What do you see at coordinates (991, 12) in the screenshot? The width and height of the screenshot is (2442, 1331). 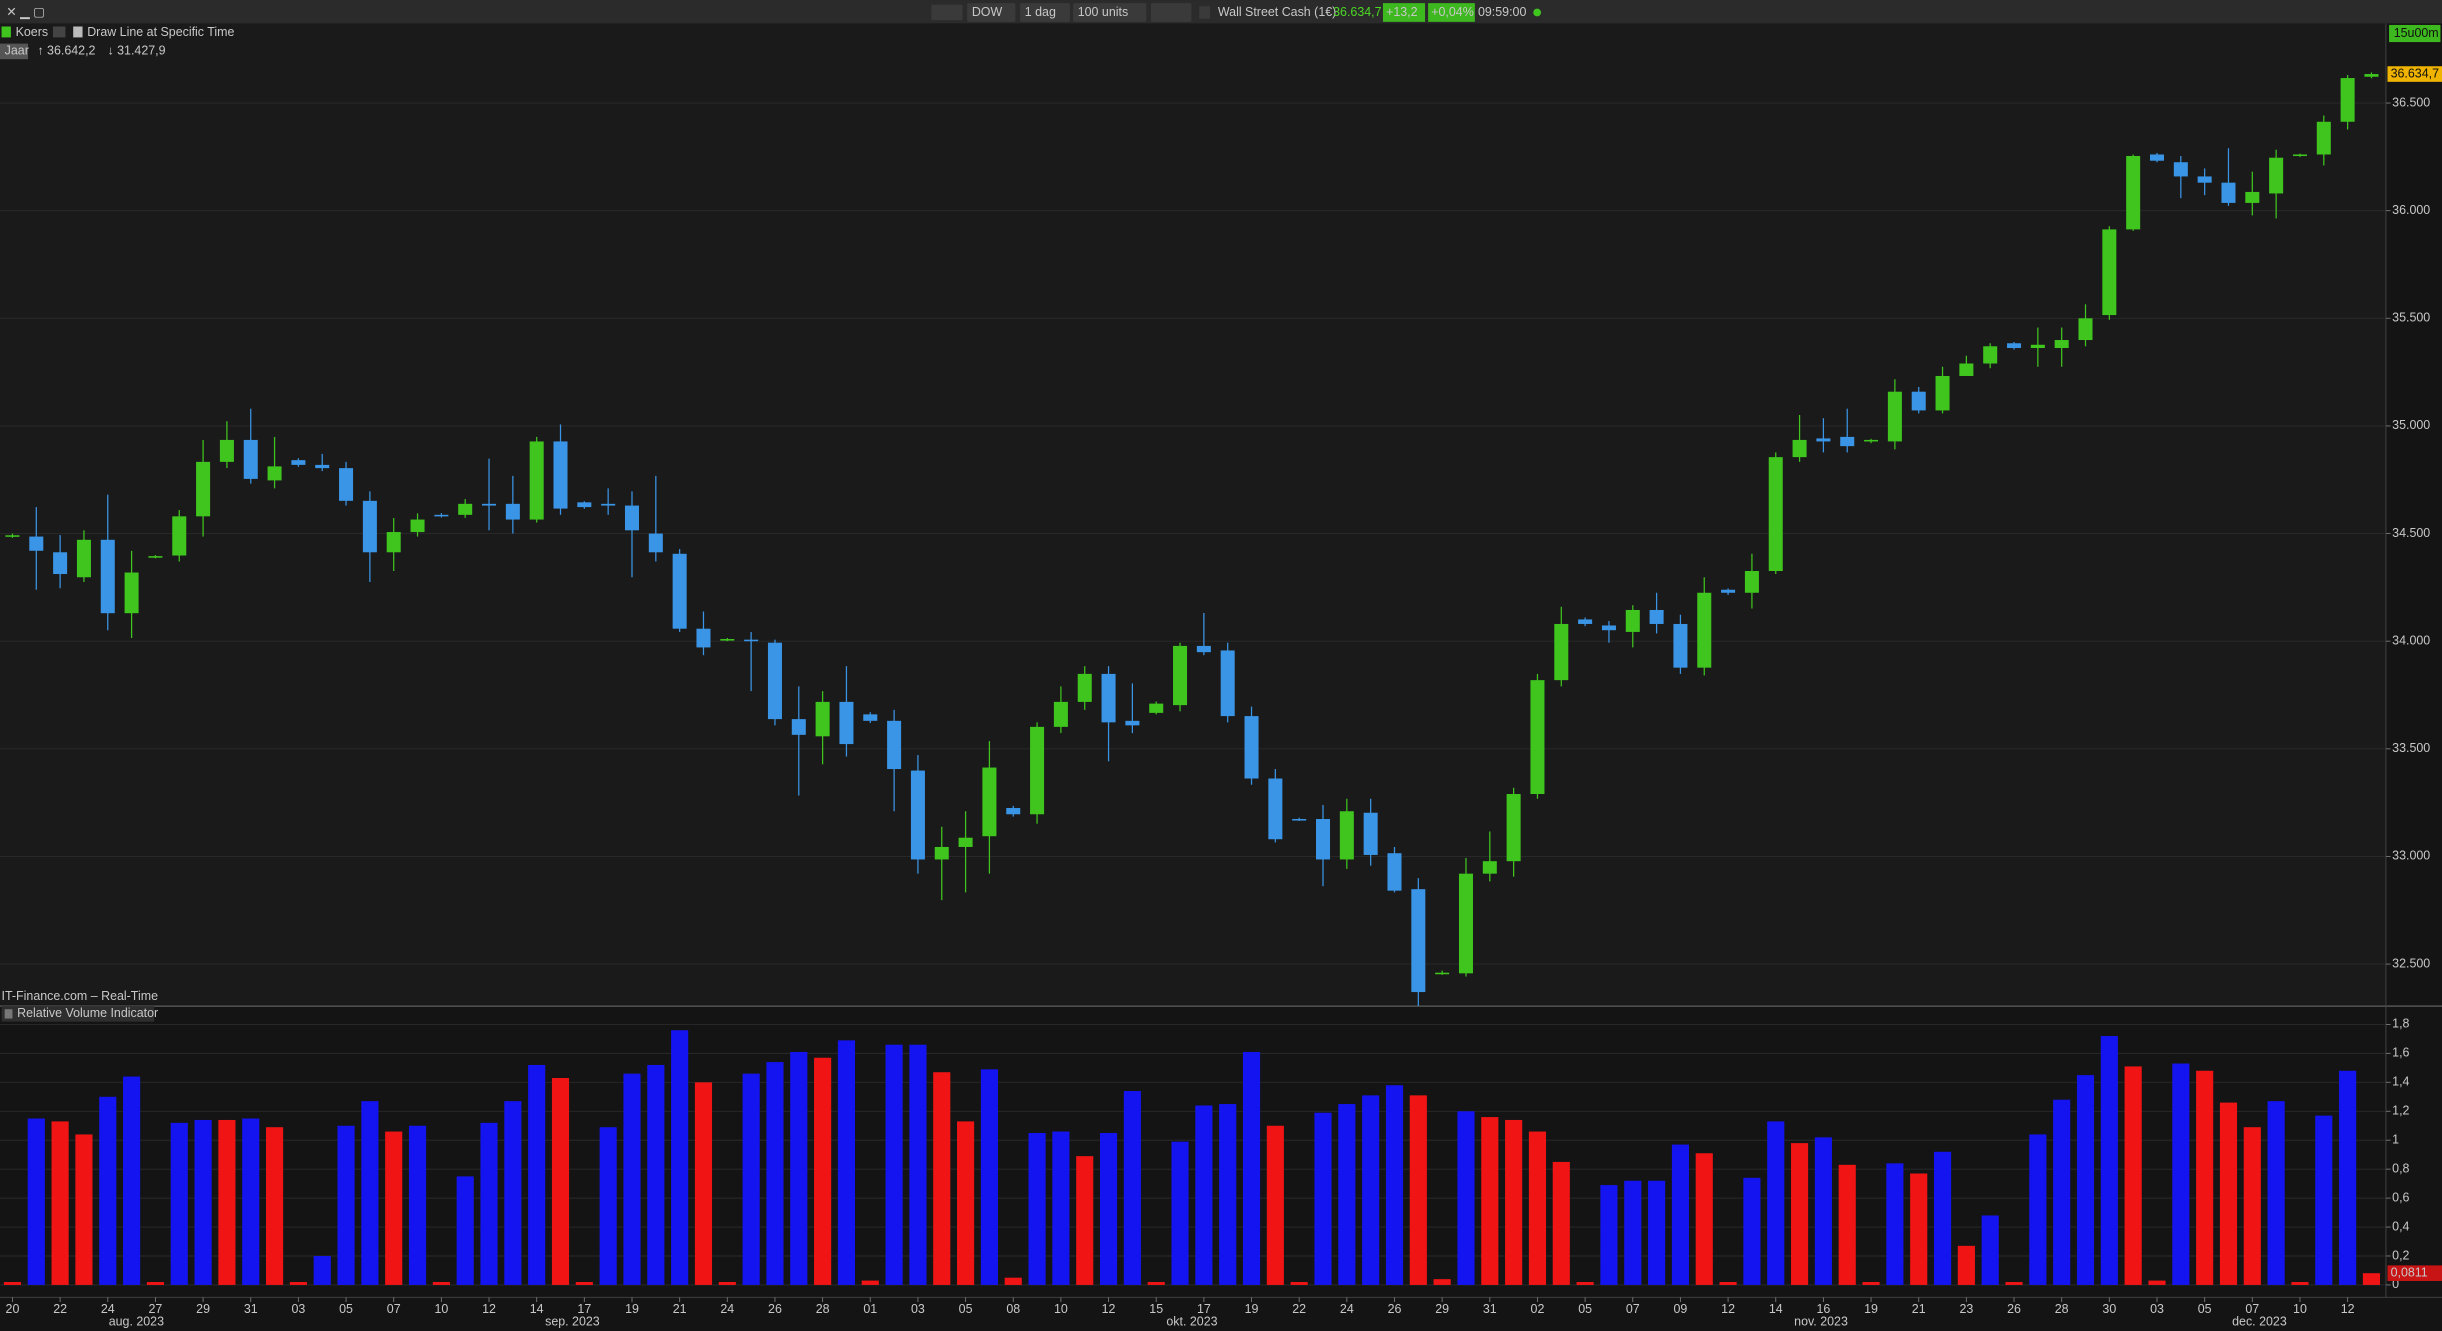 I see `symbol-select` at bounding box center [991, 12].